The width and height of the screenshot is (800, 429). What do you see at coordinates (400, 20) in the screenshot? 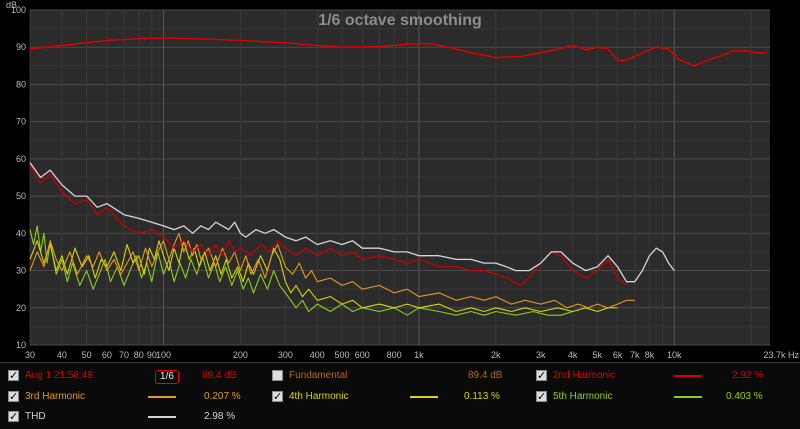
I see `chart-title: 1/6 octave smoothing` at bounding box center [400, 20].